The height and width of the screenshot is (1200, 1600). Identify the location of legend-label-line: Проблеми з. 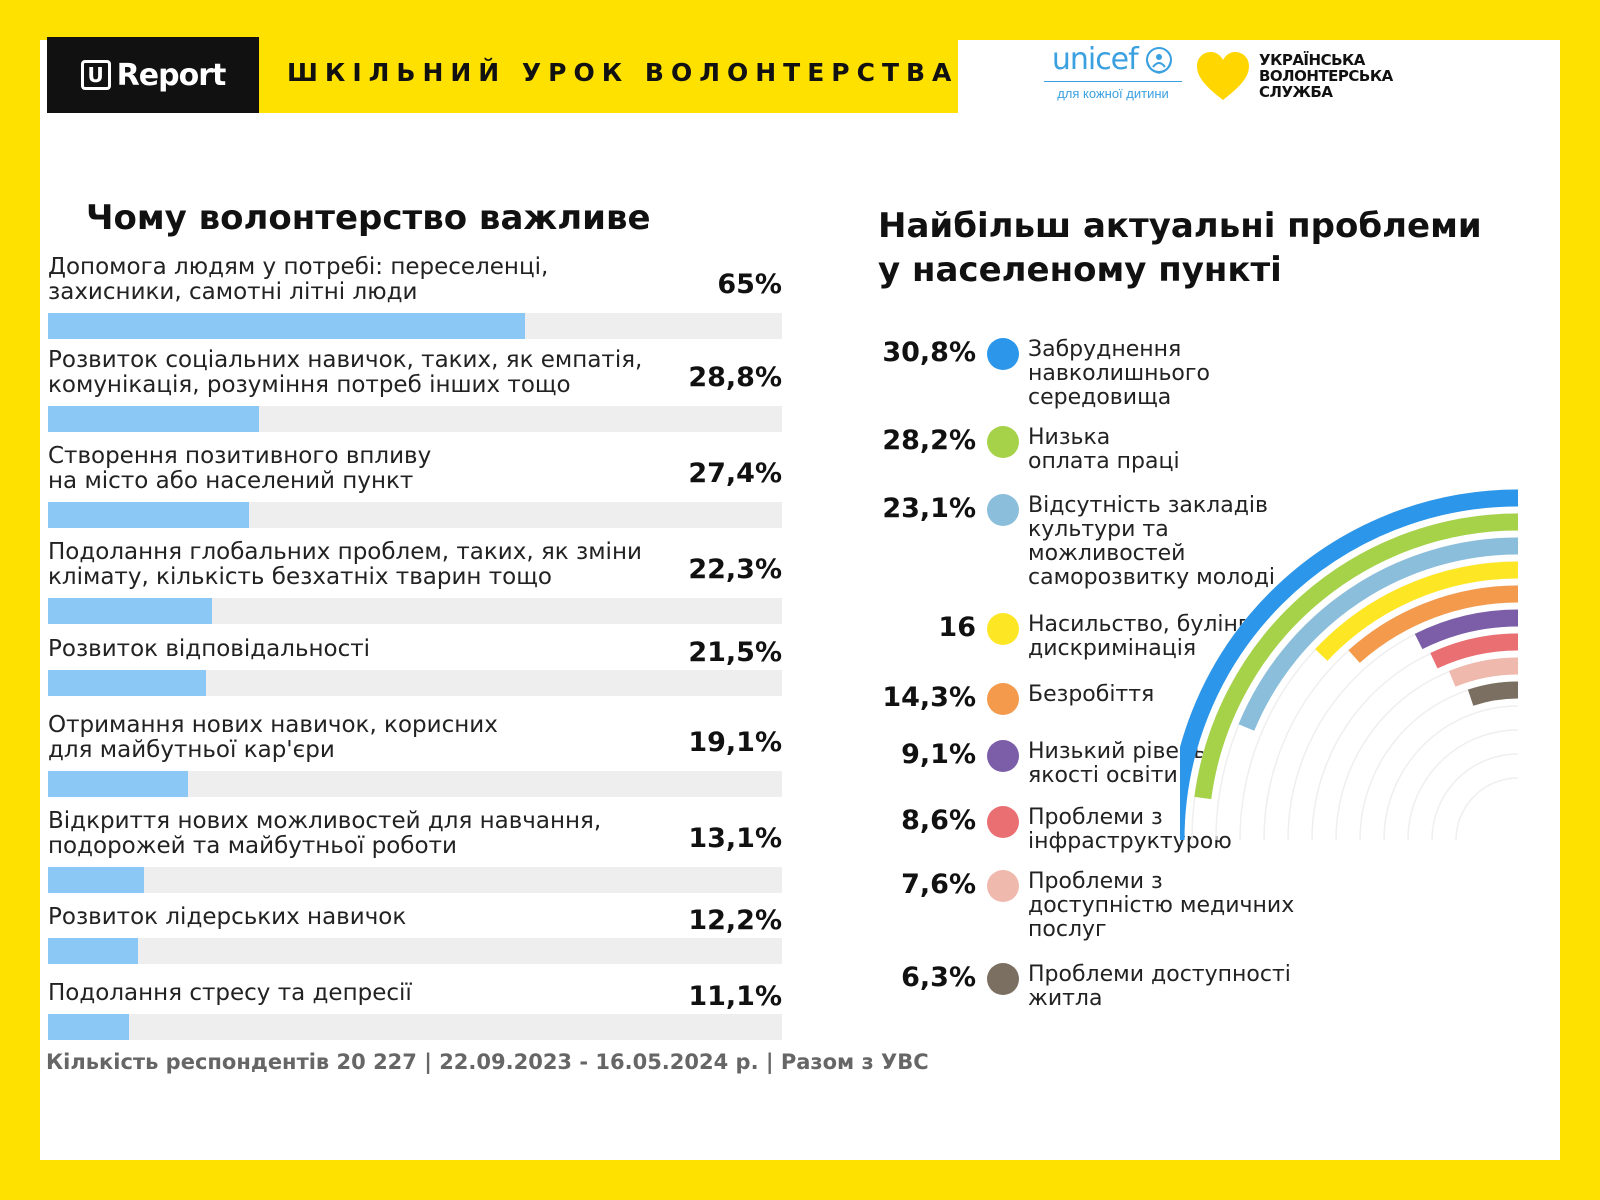
(1095, 817).